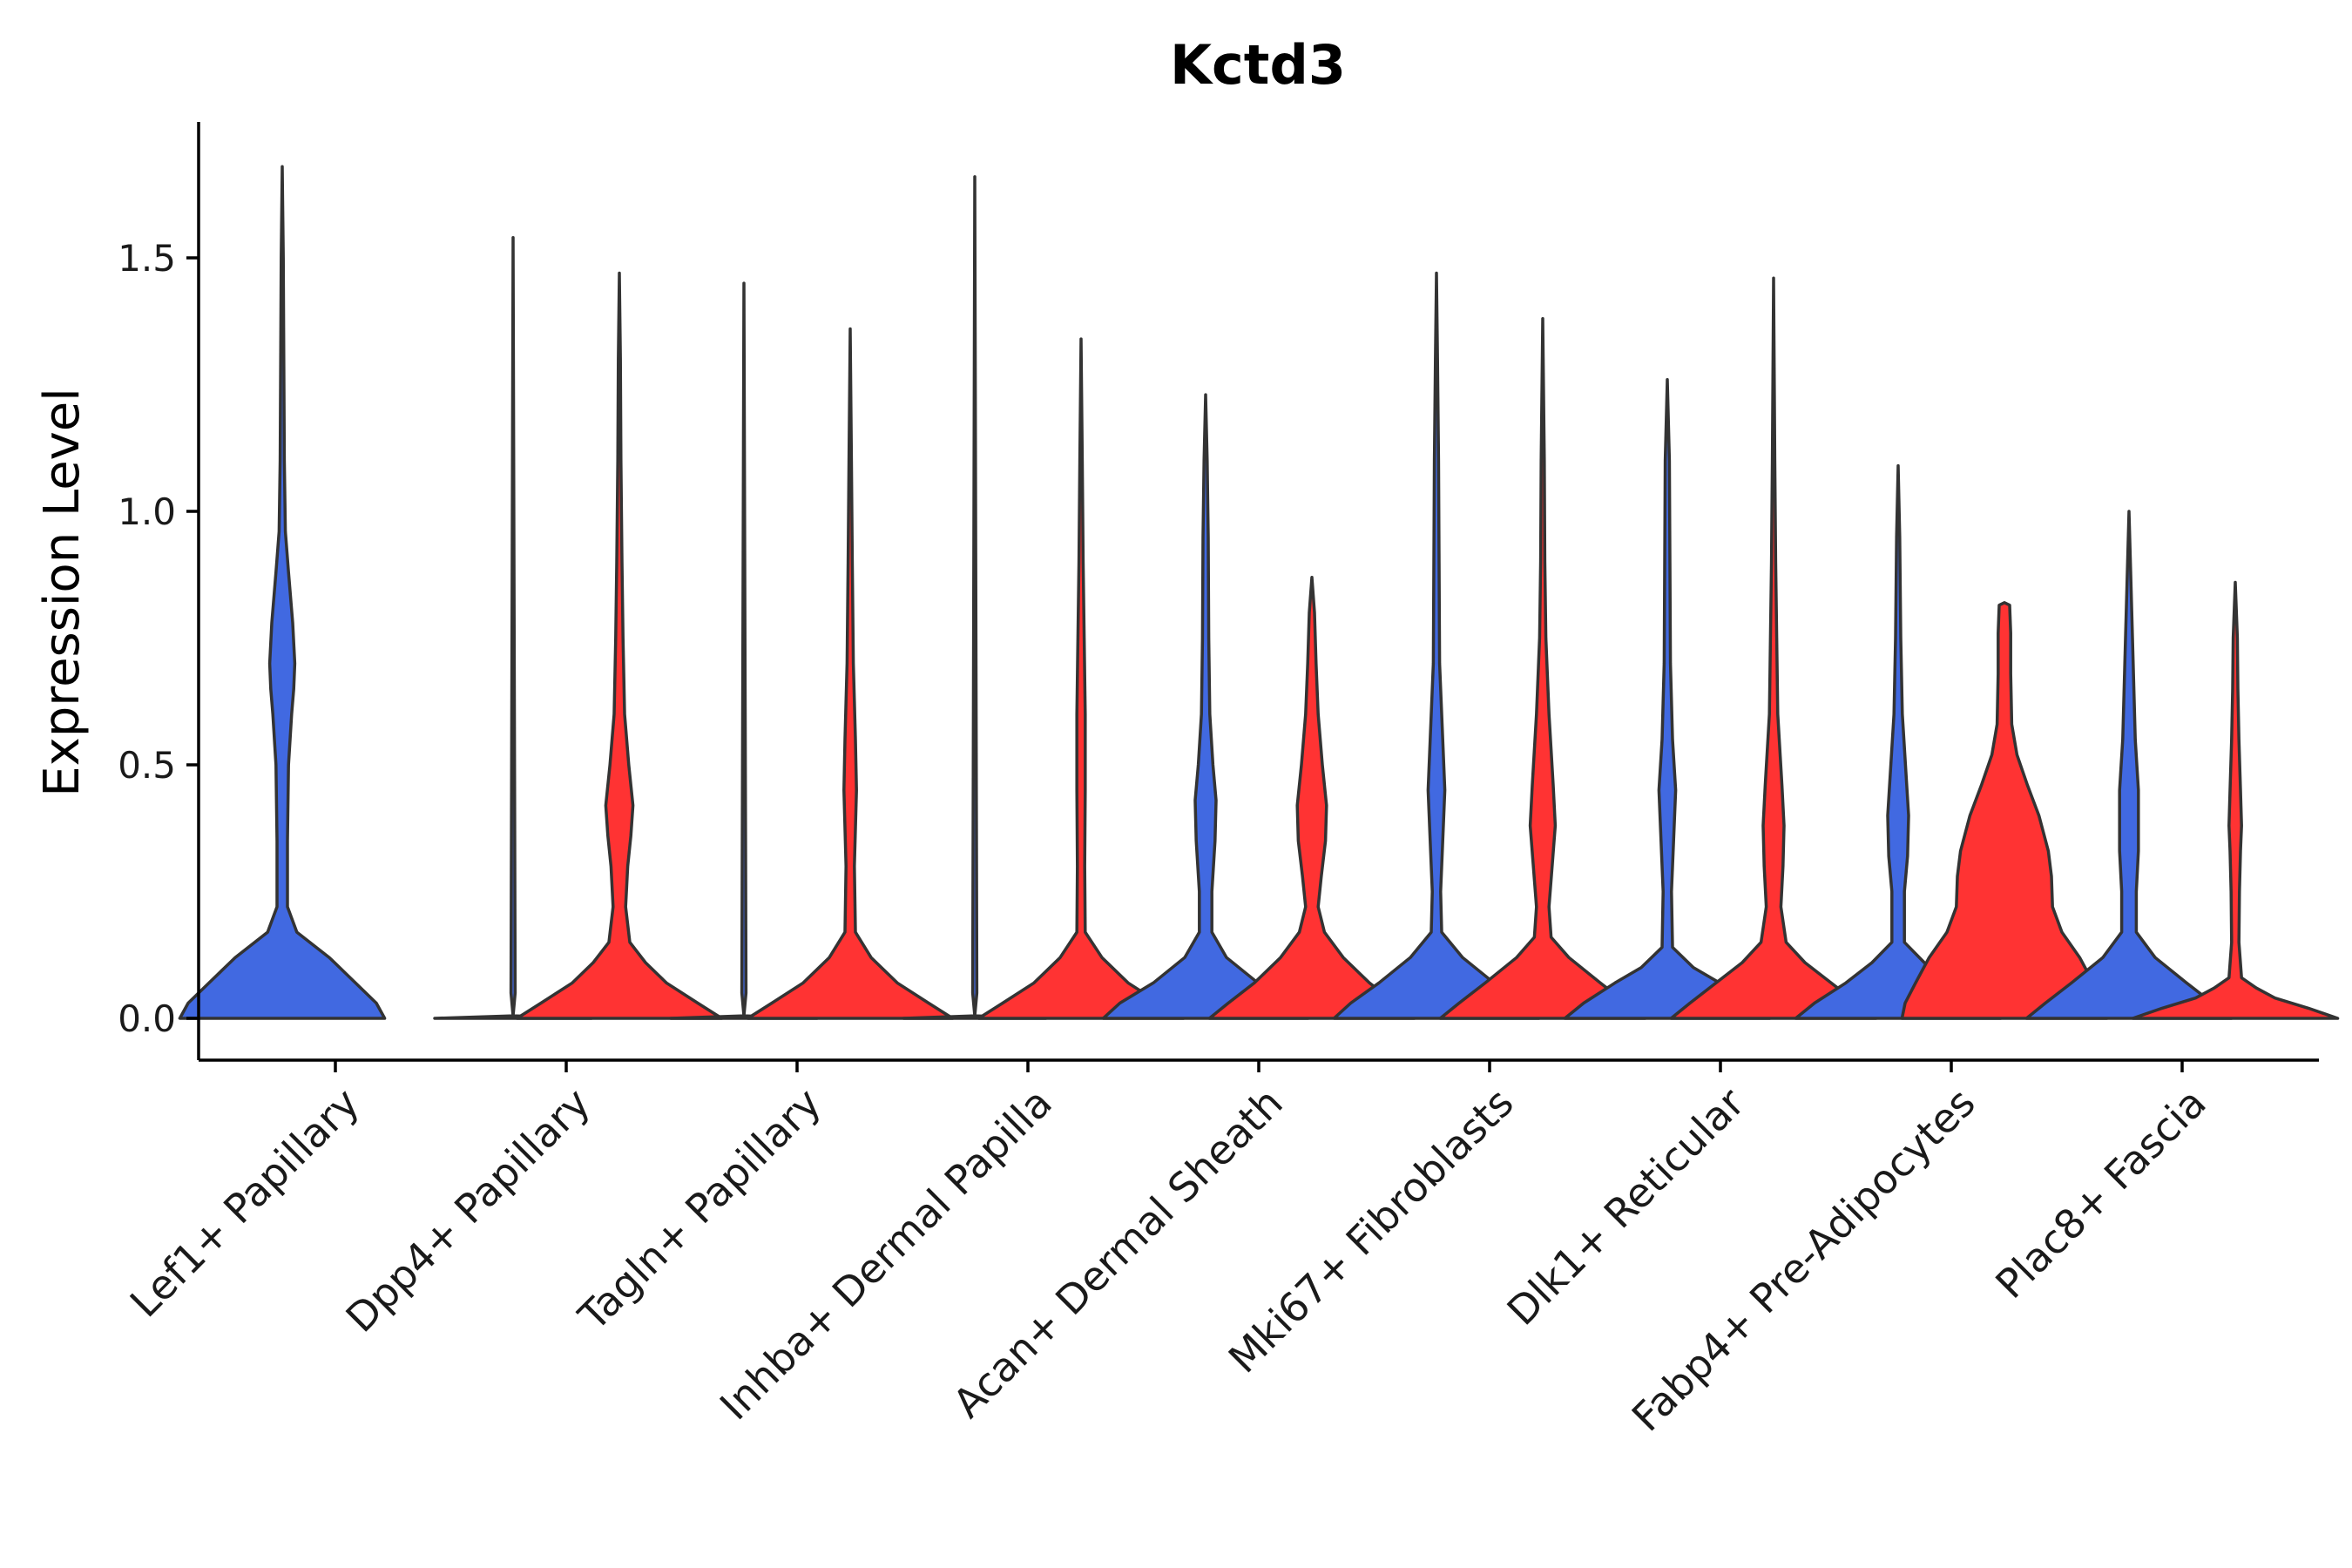 The height and width of the screenshot is (1568, 2352). I want to click on y-tick-label: 0.0, so click(147, 1018).